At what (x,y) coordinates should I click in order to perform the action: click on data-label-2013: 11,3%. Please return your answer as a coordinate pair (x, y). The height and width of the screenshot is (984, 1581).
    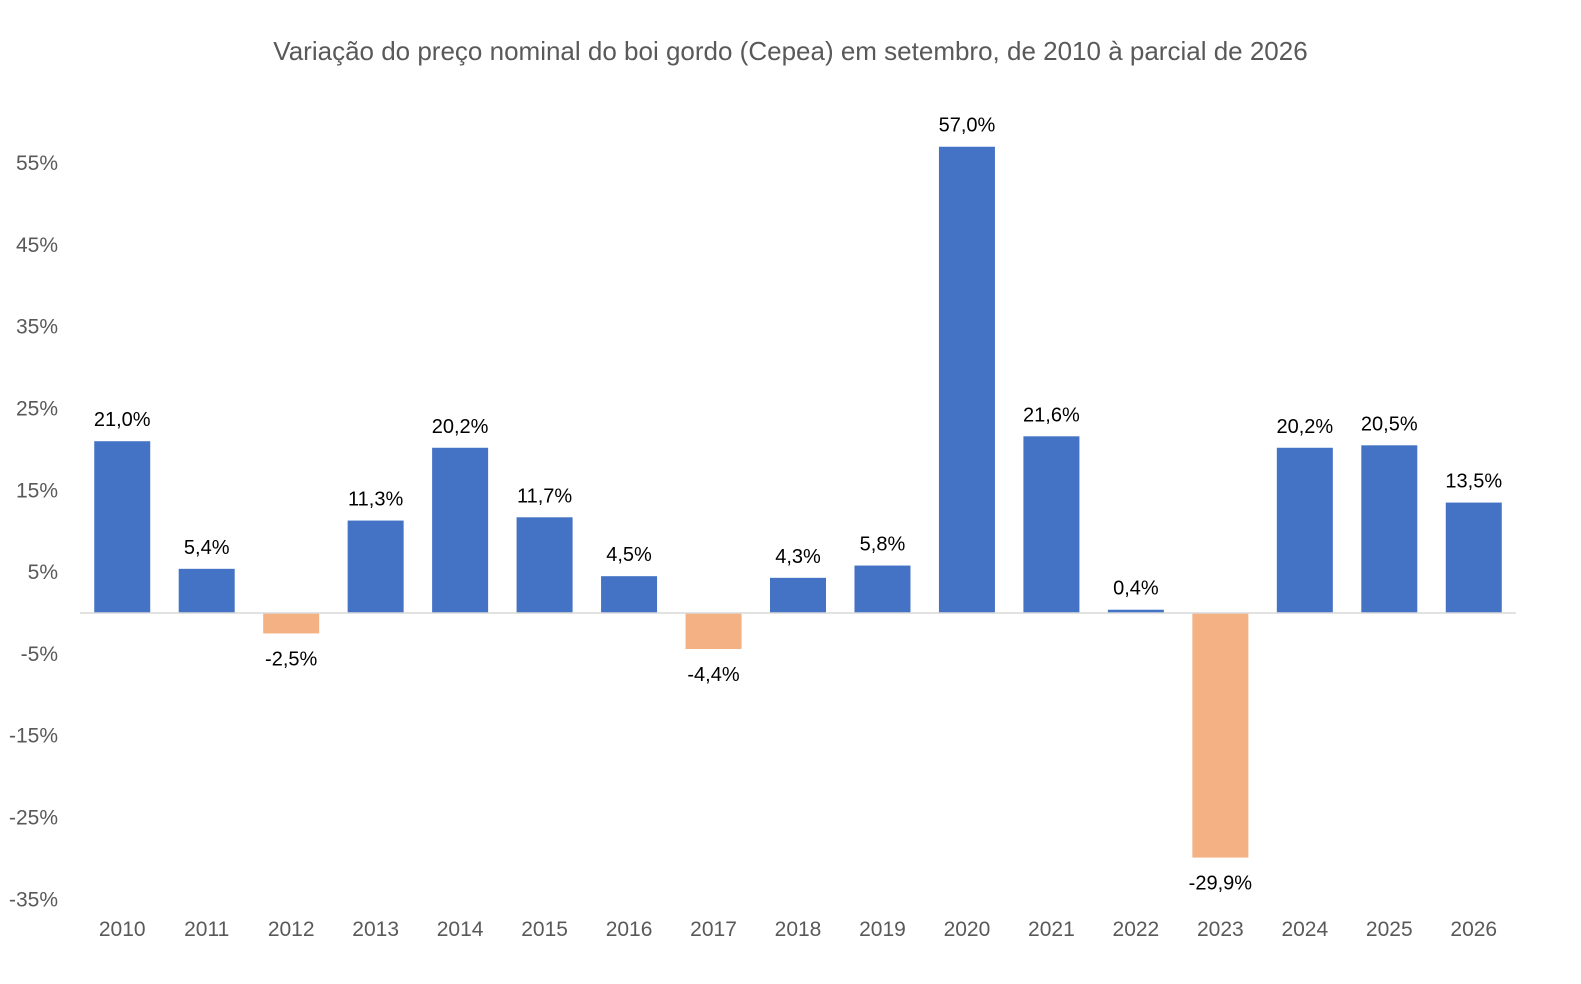
    Looking at the image, I should click on (375, 500).